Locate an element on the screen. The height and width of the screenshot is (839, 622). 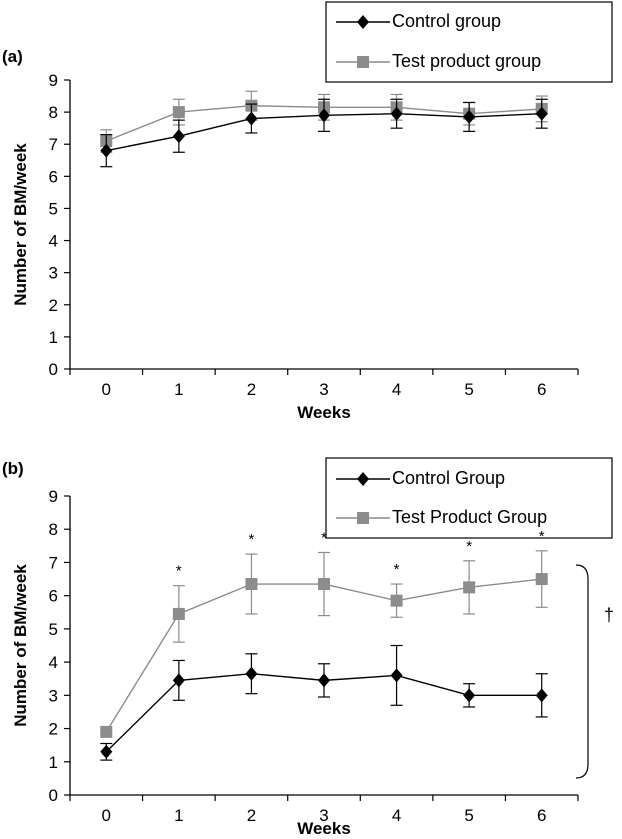
panel-a-y-tick-label: 8 is located at coordinates (53, 112).